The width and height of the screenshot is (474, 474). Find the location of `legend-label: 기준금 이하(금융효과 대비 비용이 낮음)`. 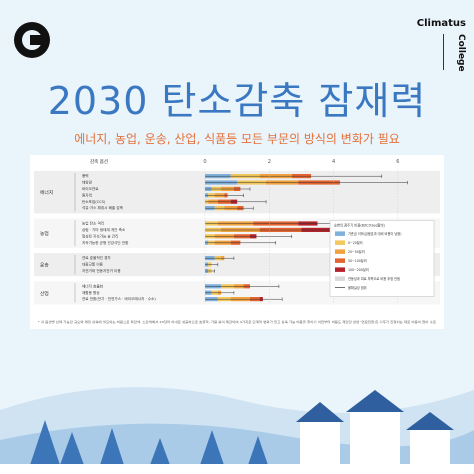

legend-label: 기준금 이하(금융효과 대비 비용이 낮음) is located at coordinates (374, 233).